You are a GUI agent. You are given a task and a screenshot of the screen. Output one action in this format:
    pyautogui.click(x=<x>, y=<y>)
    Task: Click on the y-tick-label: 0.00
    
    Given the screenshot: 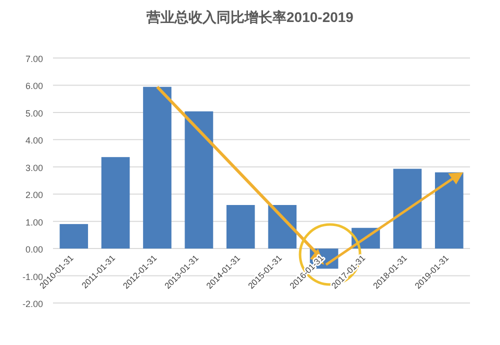 What is the action you would take?
    pyautogui.click(x=34, y=249)
    